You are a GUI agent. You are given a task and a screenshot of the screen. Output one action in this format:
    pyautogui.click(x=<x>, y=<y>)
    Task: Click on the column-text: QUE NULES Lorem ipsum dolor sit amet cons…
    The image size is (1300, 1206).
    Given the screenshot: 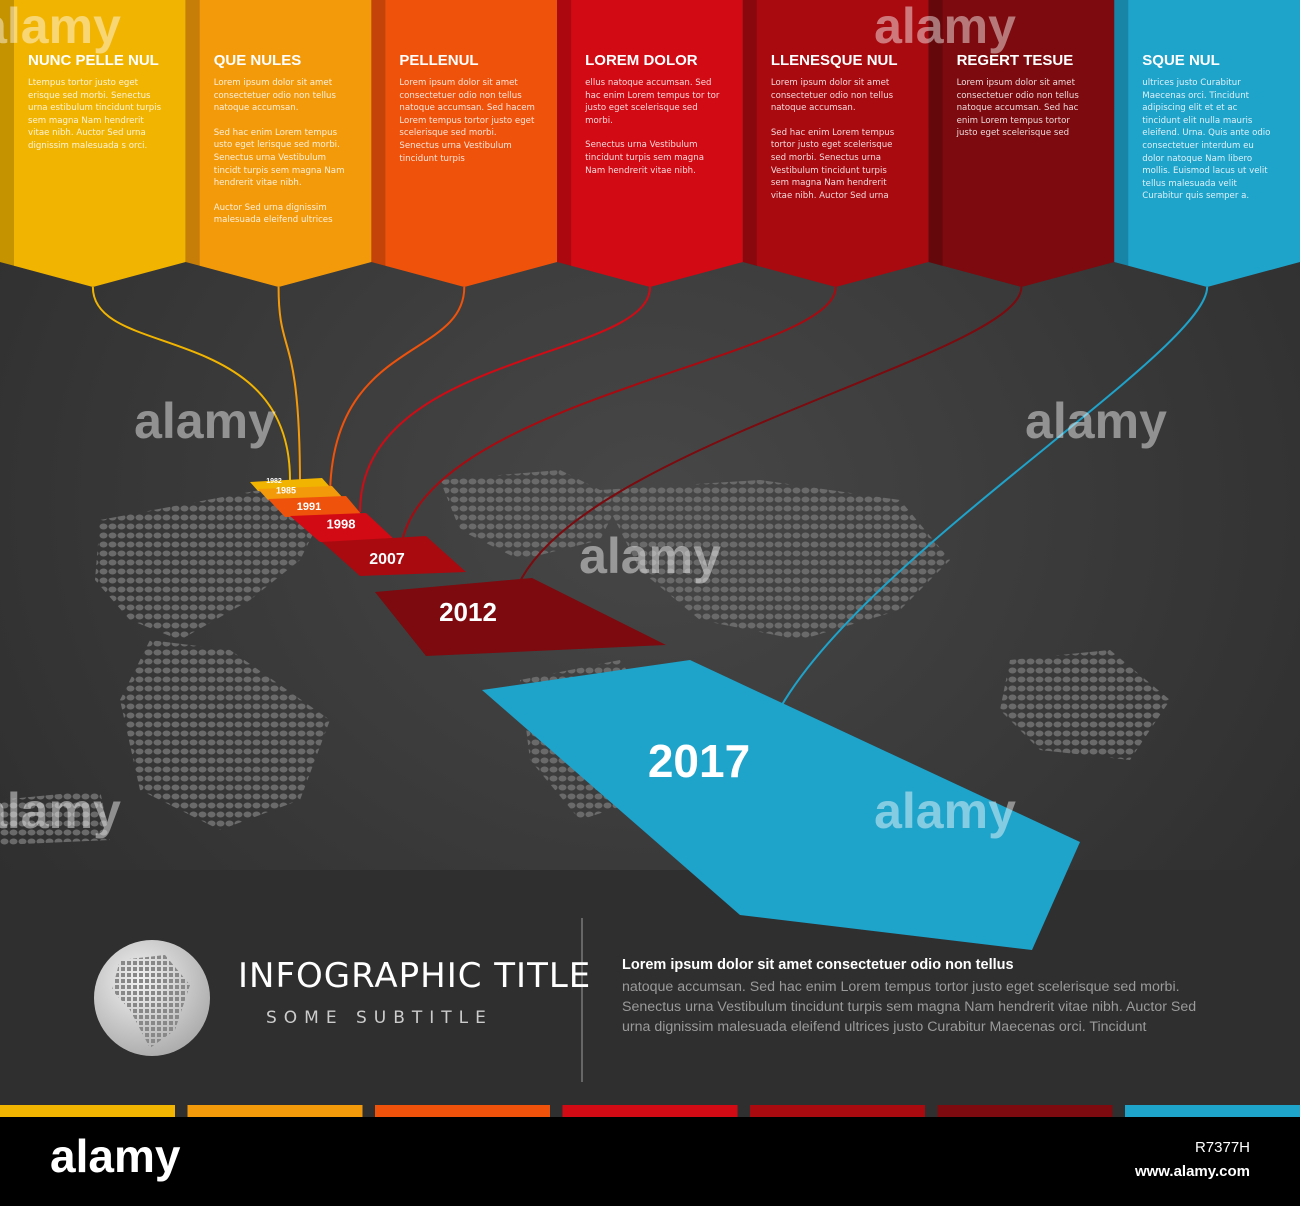 What is the action you would take?
    pyautogui.click(x=282, y=145)
    